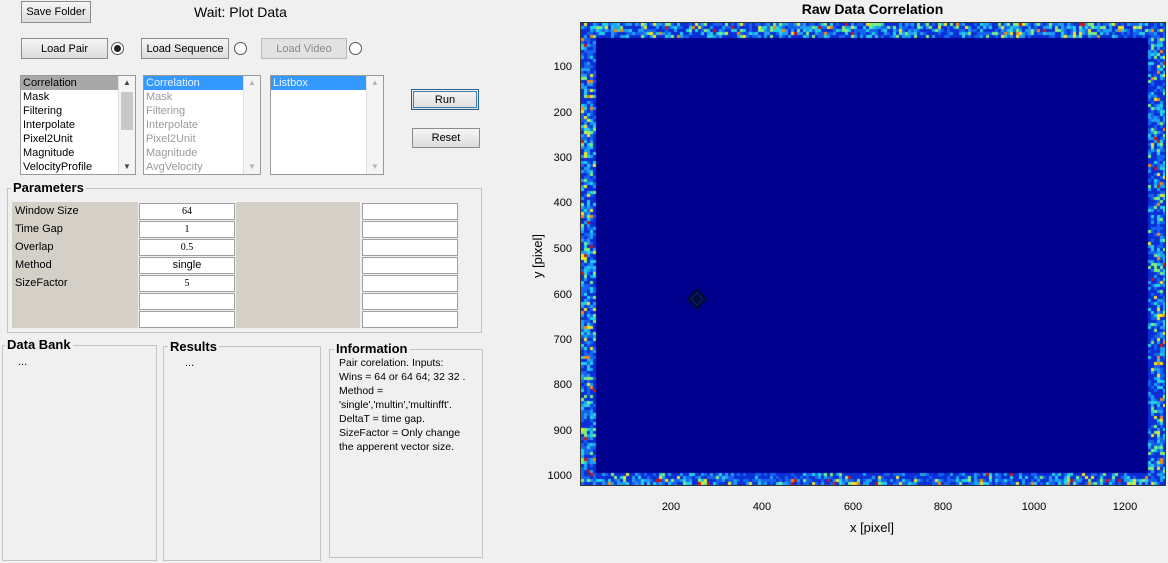  Describe the element at coordinates (400, 433) in the screenshot. I see `info-line: SizeFactor = Only change` at that location.